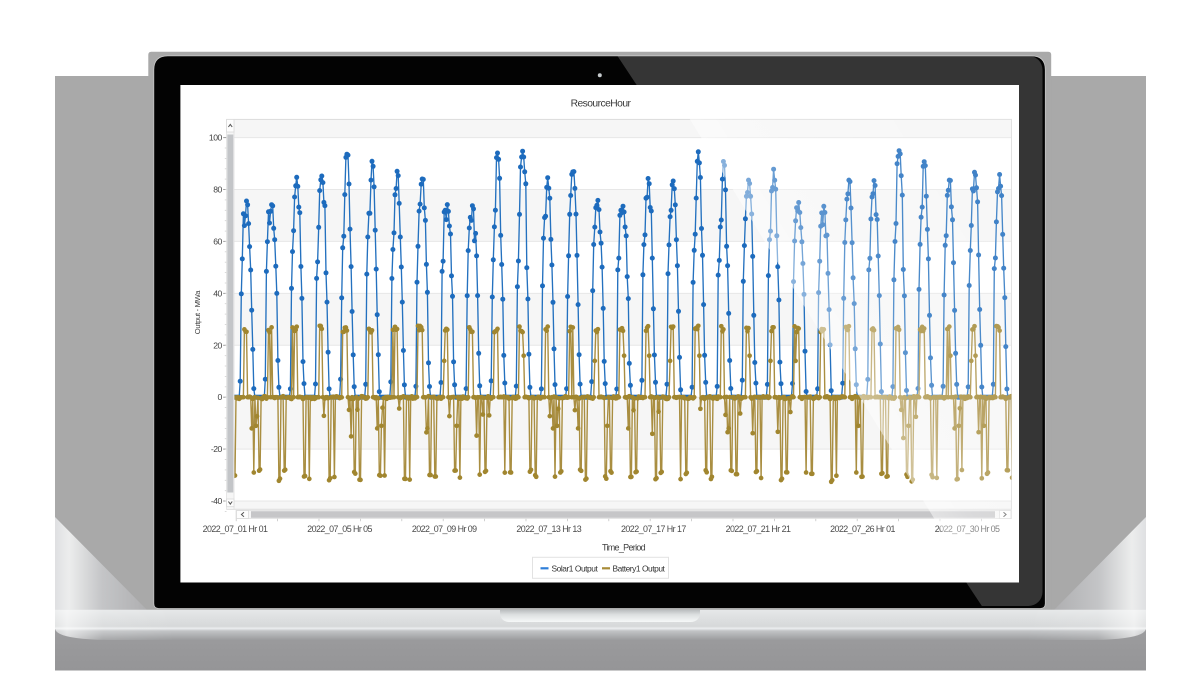 This screenshot has height=675, width=1200. I want to click on svg-text: Solar1 Output, so click(575, 568).